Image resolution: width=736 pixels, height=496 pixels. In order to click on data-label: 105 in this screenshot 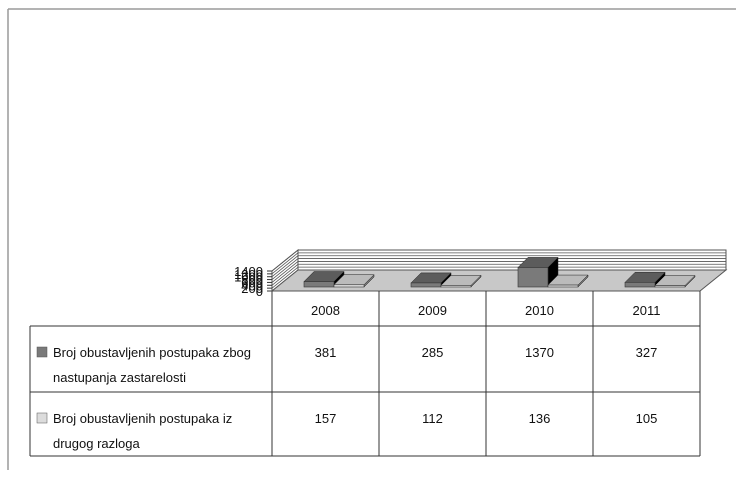, I will do `click(647, 418)`.